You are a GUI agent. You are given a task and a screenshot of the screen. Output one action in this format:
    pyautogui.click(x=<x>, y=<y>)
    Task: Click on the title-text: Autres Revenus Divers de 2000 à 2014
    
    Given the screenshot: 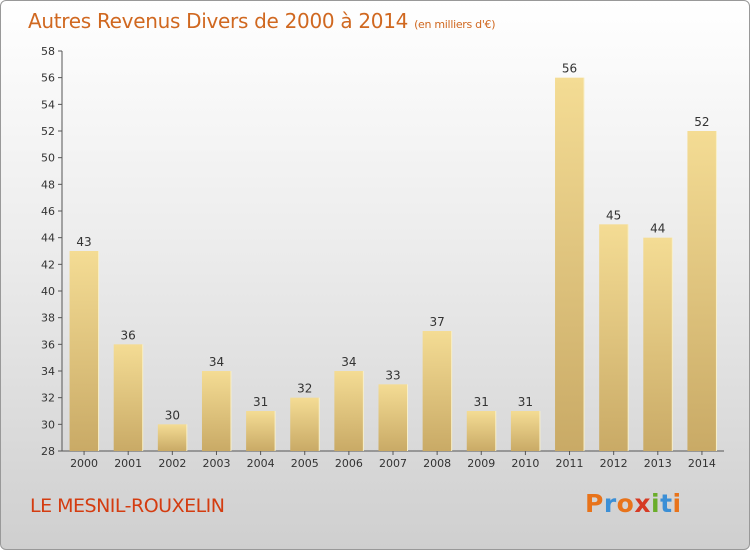 What is the action you would take?
    pyautogui.click(x=218, y=21)
    